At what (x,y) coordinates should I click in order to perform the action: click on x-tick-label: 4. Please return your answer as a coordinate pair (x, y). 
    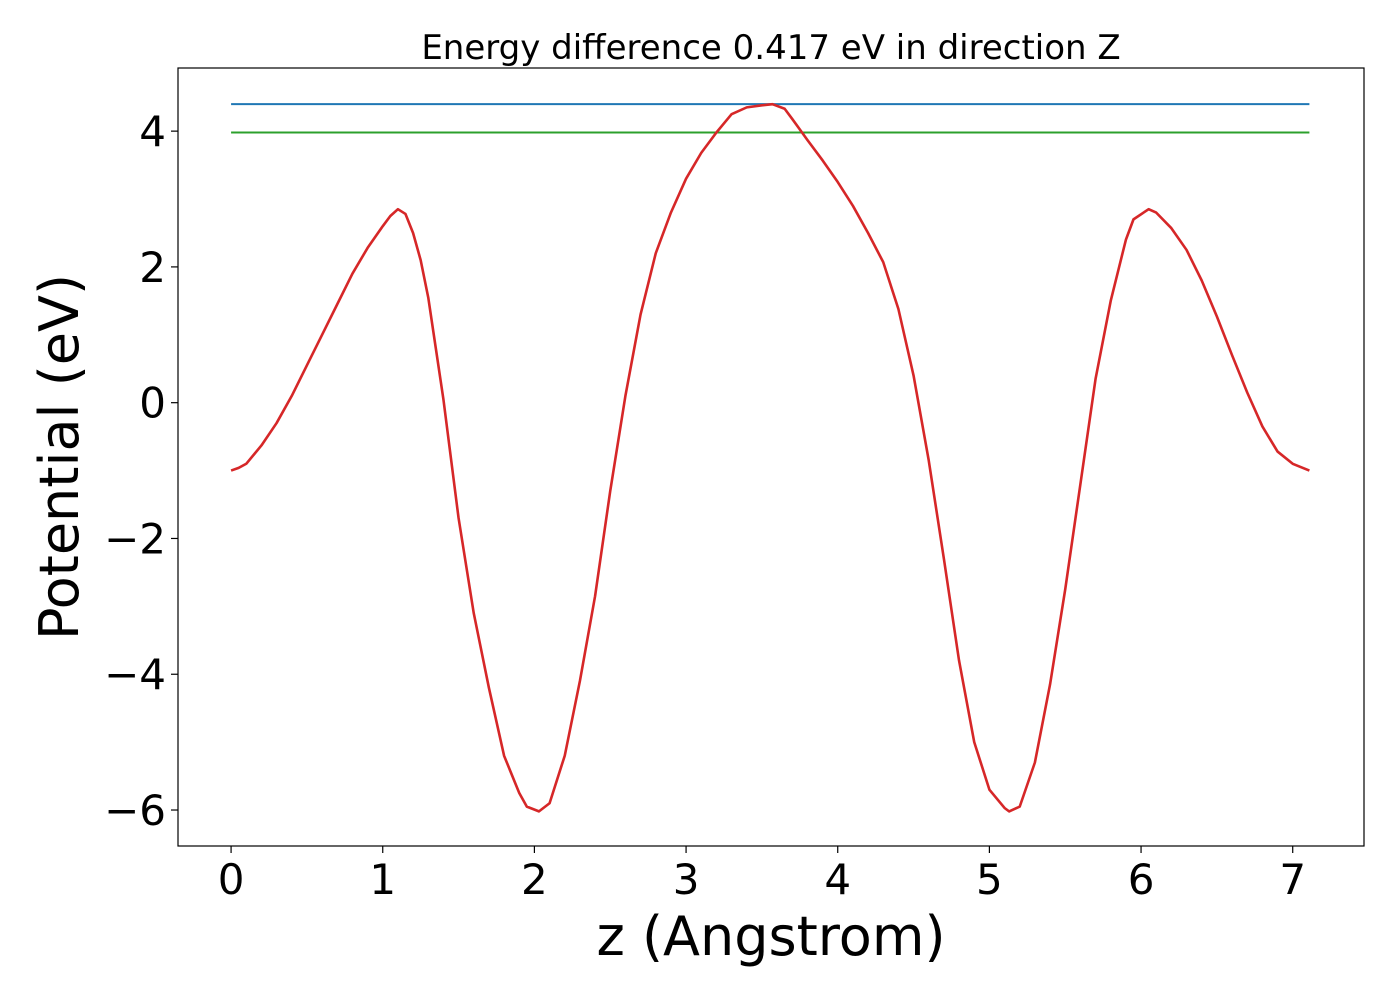
    Looking at the image, I should click on (837, 879).